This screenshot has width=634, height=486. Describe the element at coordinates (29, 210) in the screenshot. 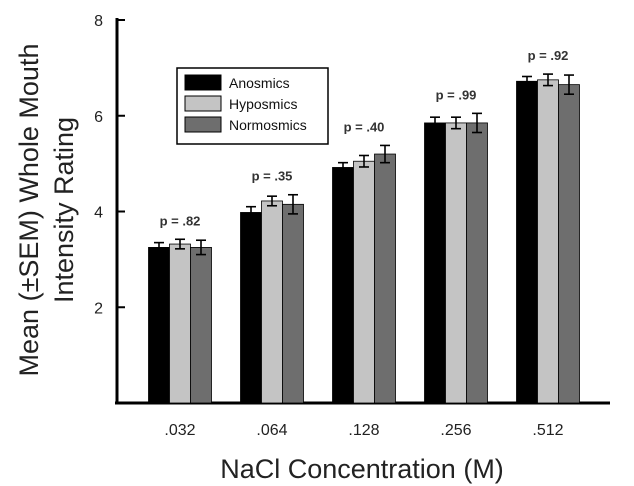

I see `y-axis-title-line1: Mean (±SEM) Whole Mouth` at that location.